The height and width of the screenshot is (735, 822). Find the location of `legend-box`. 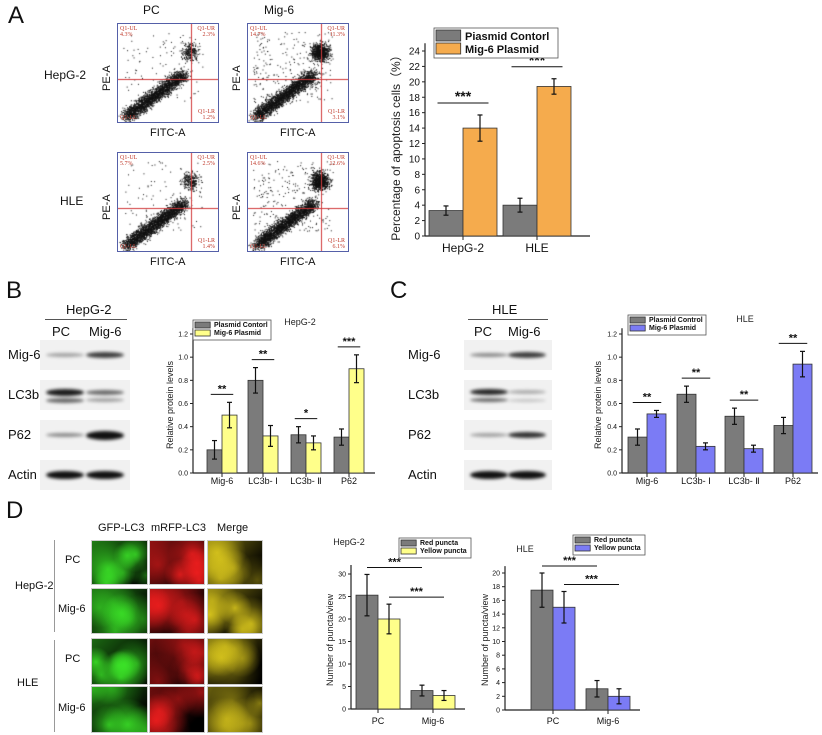

legend-box is located at coordinates (609, 545).